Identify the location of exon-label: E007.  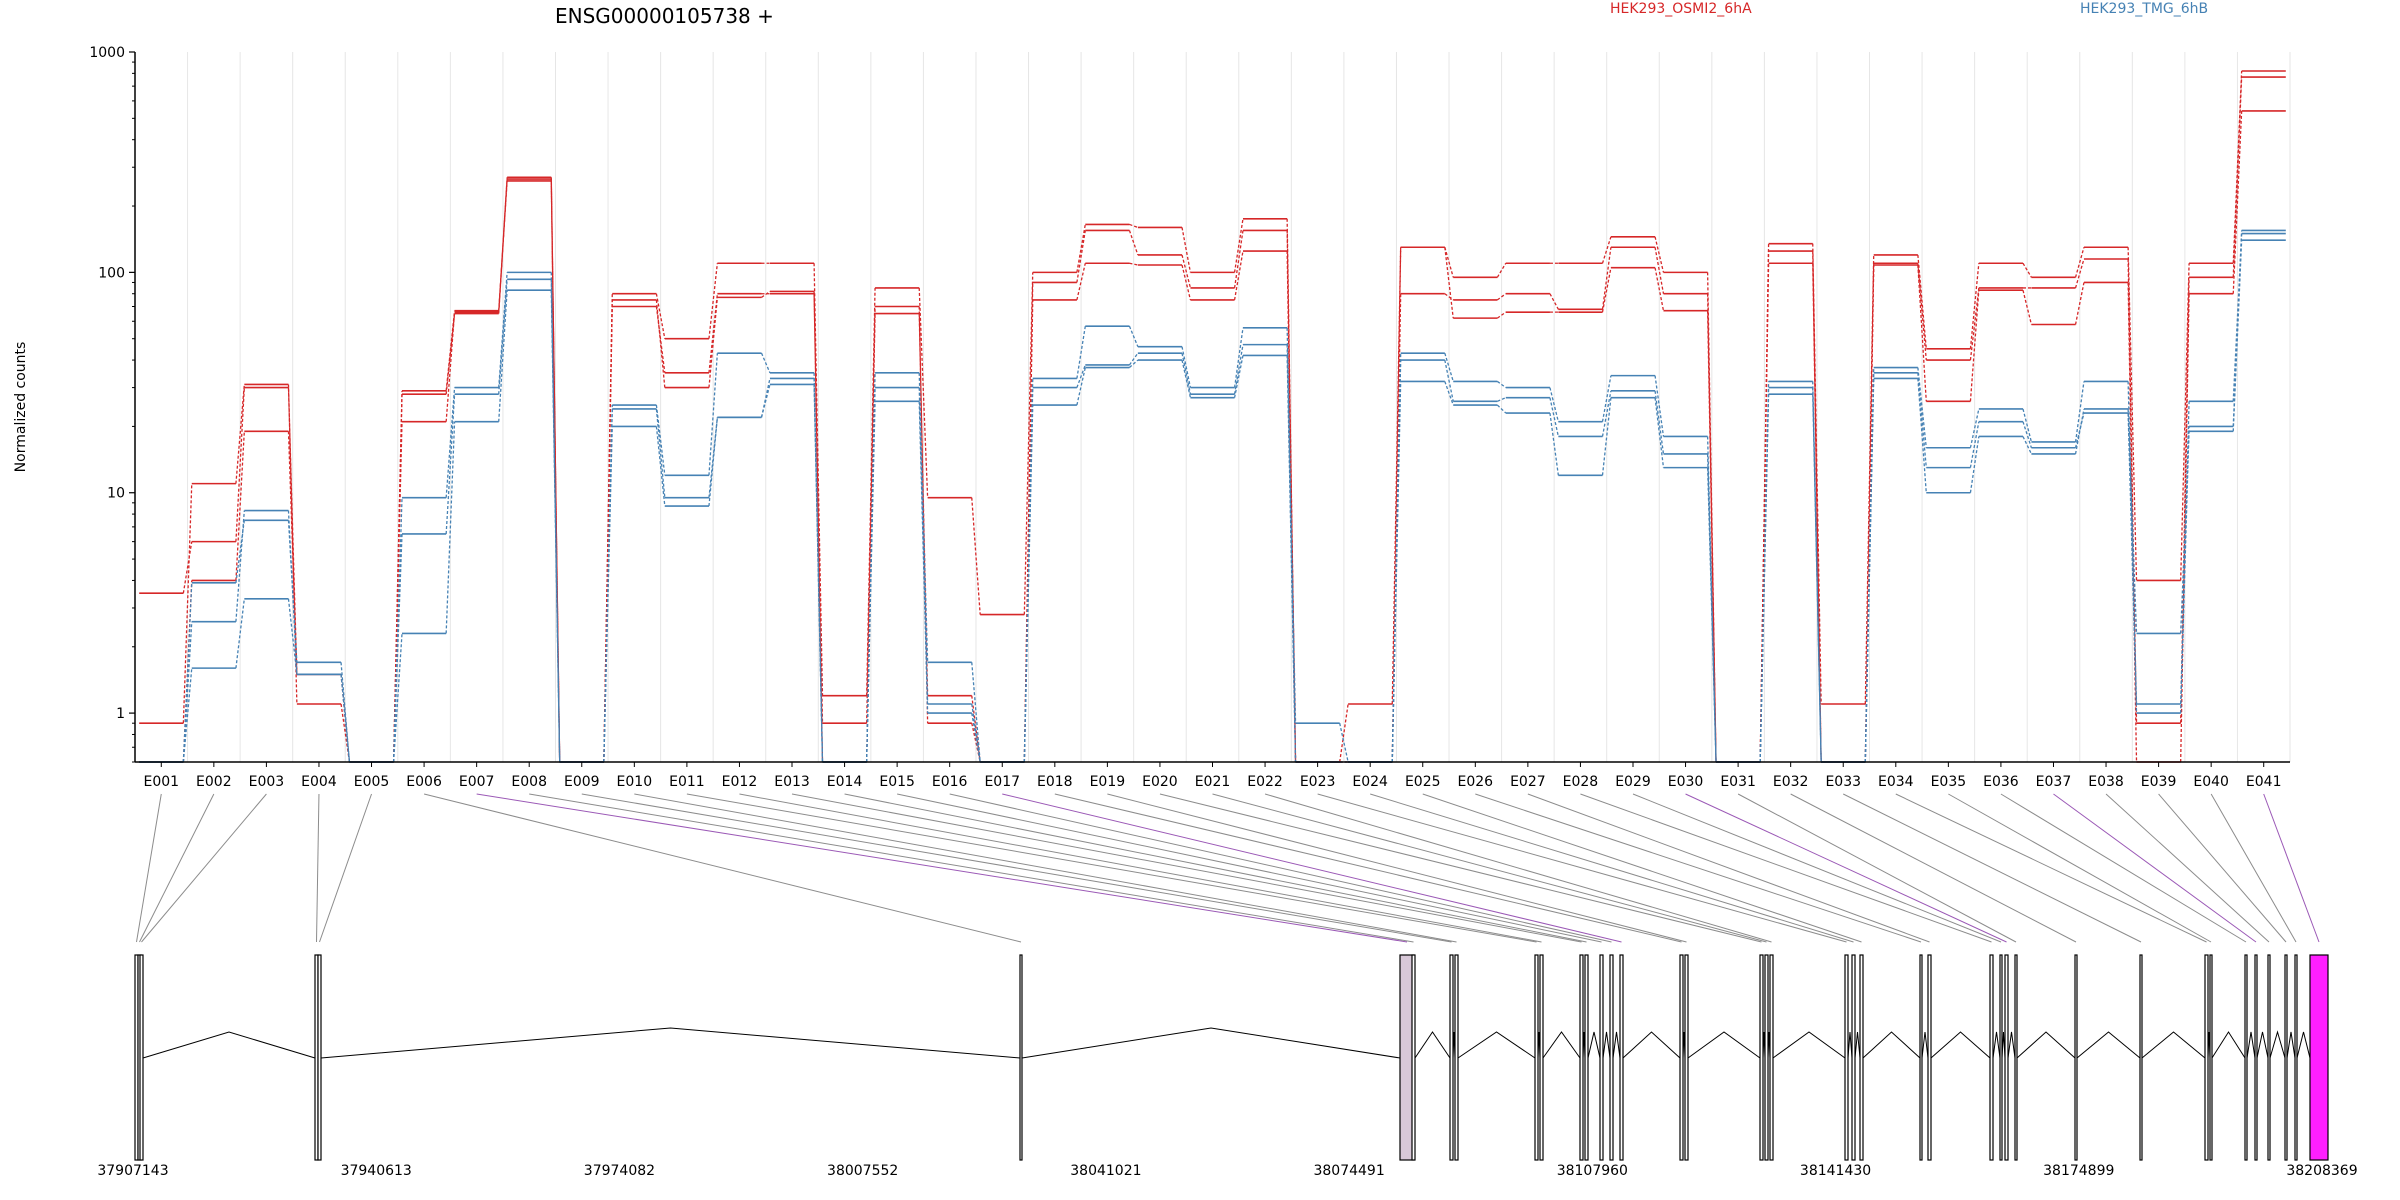
(477, 782).